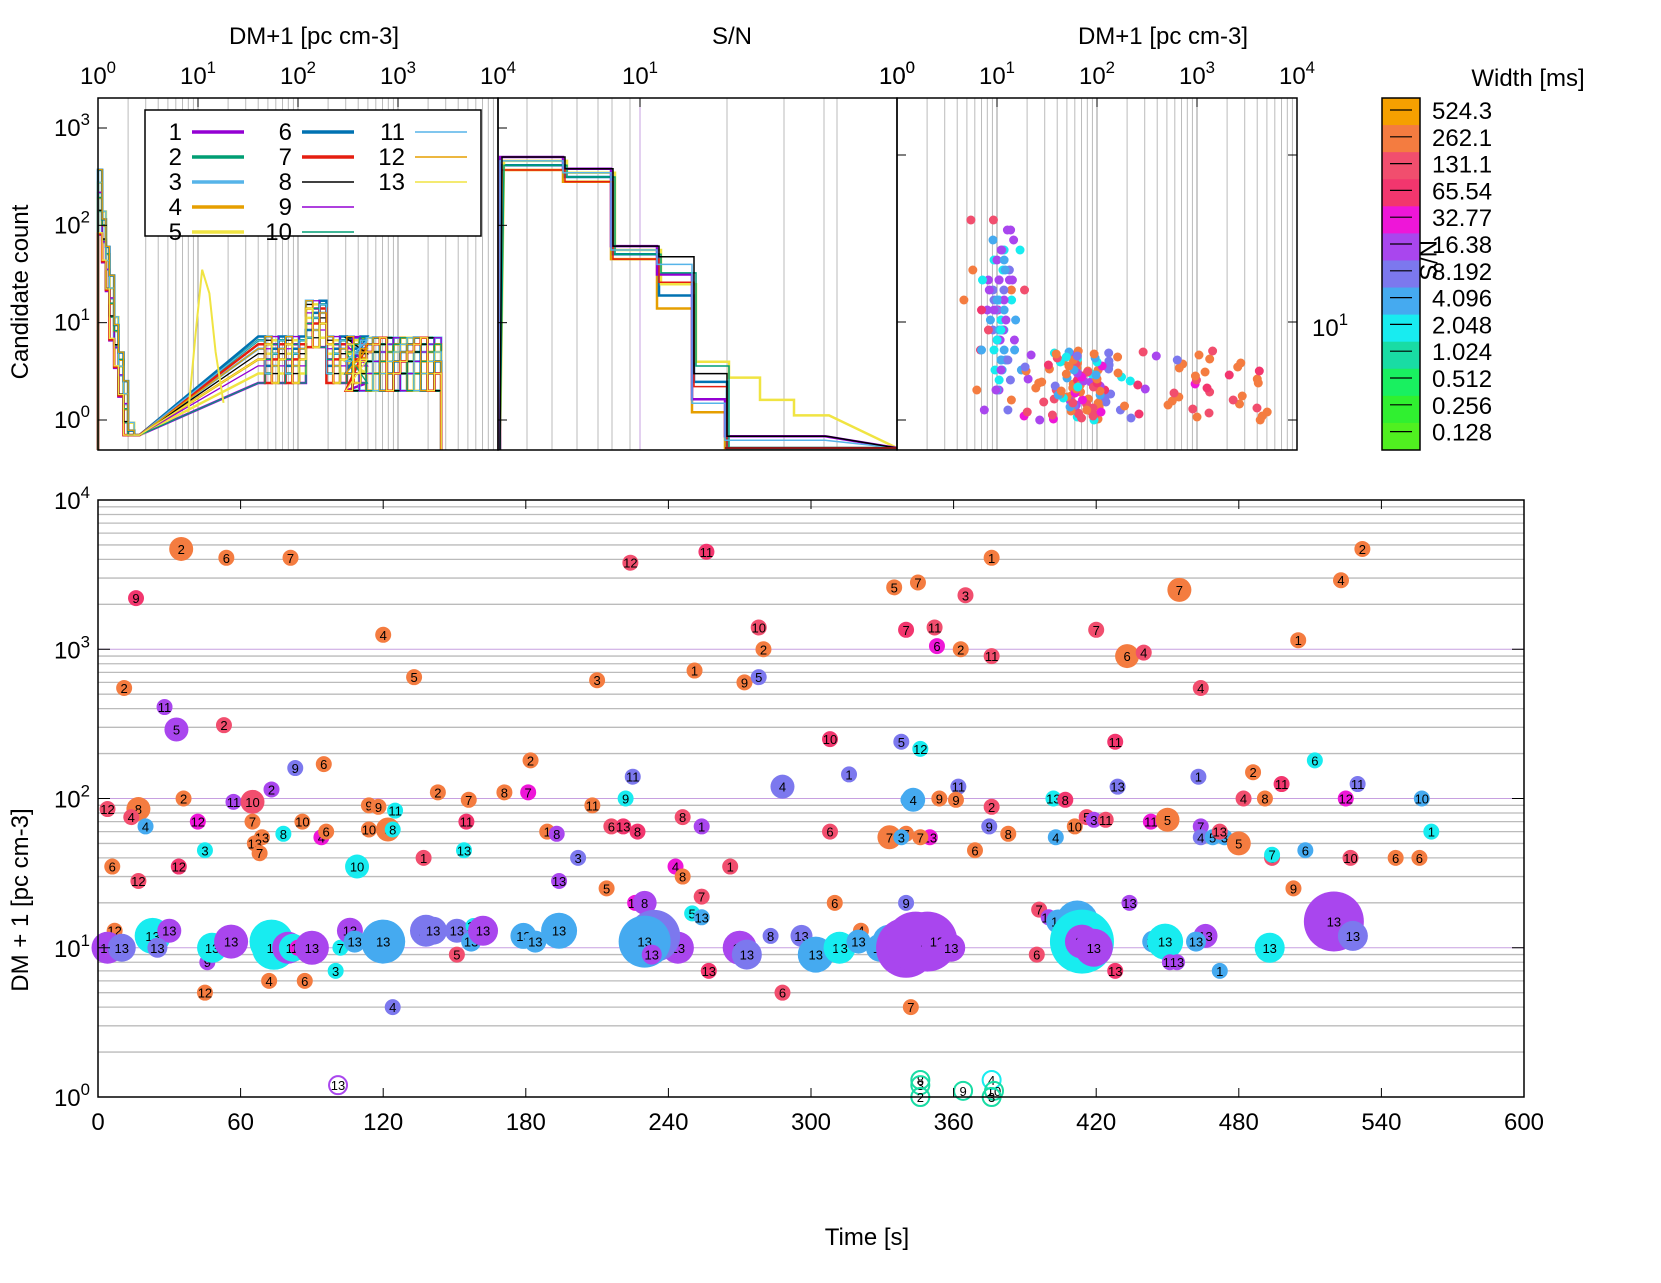  I want to click on sn-histogram-series, so click(698, 303).